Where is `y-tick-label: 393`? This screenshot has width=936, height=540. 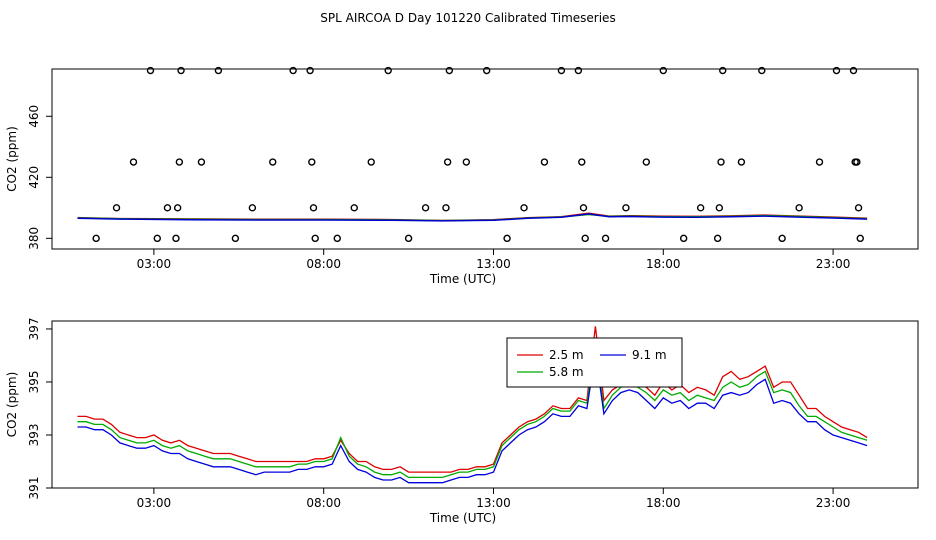 y-tick-label: 393 is located at coordinates (34, 435).